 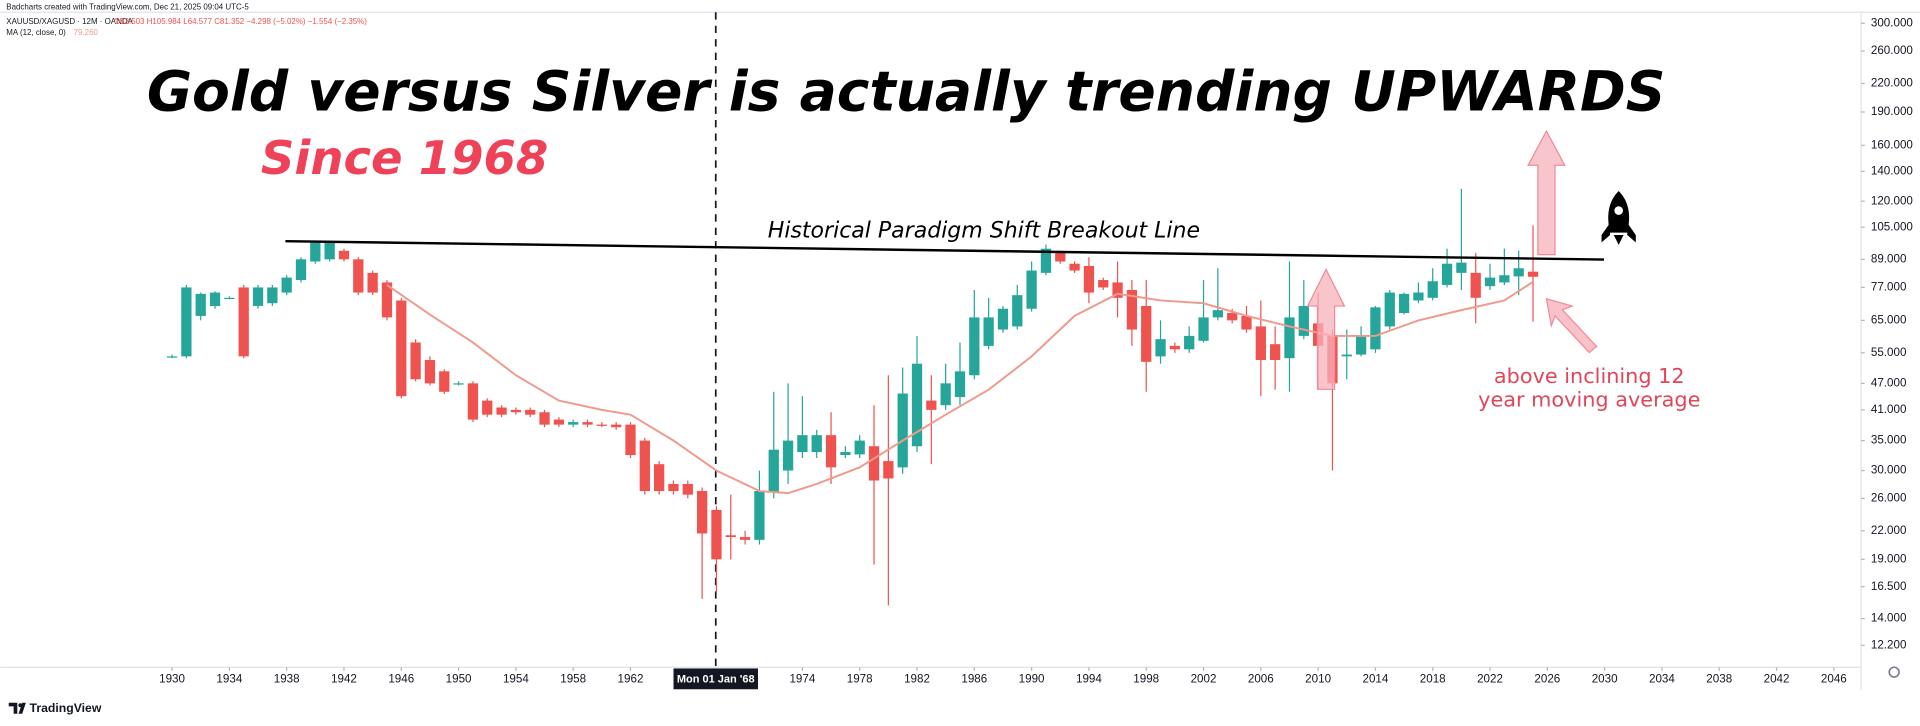 I want to click on chart-subtitle: Since 1968, so click(x=404, y=158).